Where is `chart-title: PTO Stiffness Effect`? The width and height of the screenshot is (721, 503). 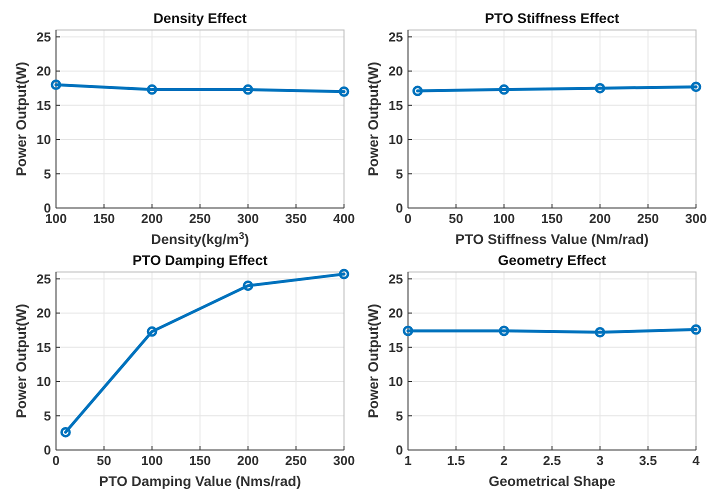 chart-title: PTO Stiffness Effect is located at coordinates (552, 18).